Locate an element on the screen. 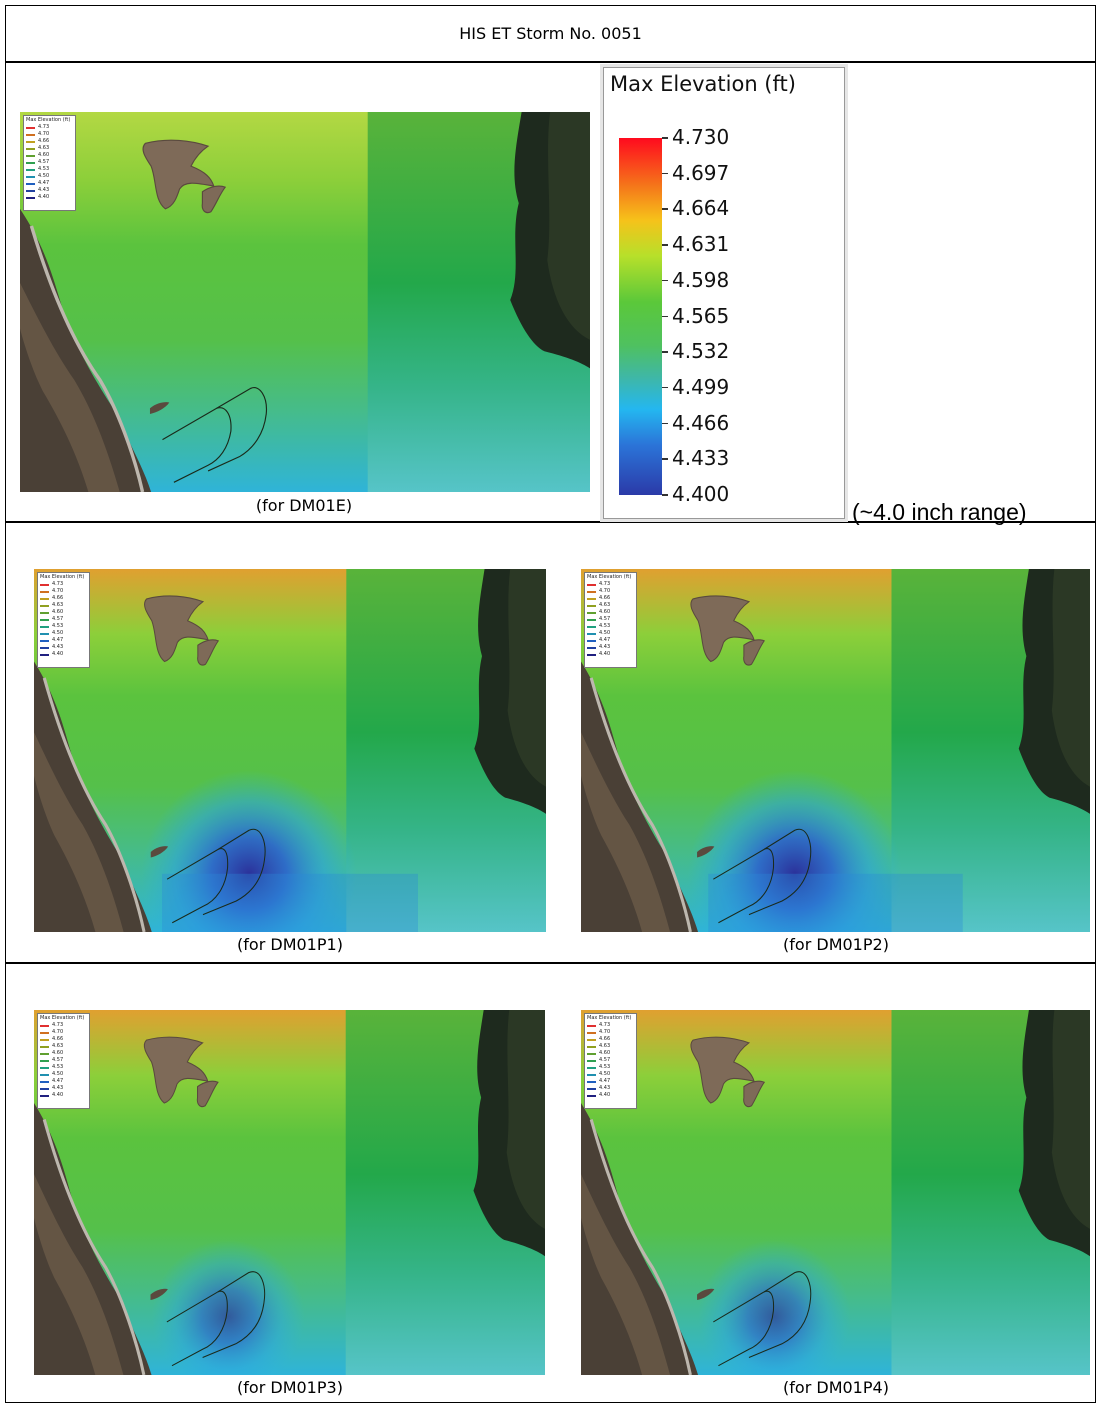 The width and height of the screenshot is (1102, 1408). legend-tick-label: 4.664 is located at coordinates (701, 208).